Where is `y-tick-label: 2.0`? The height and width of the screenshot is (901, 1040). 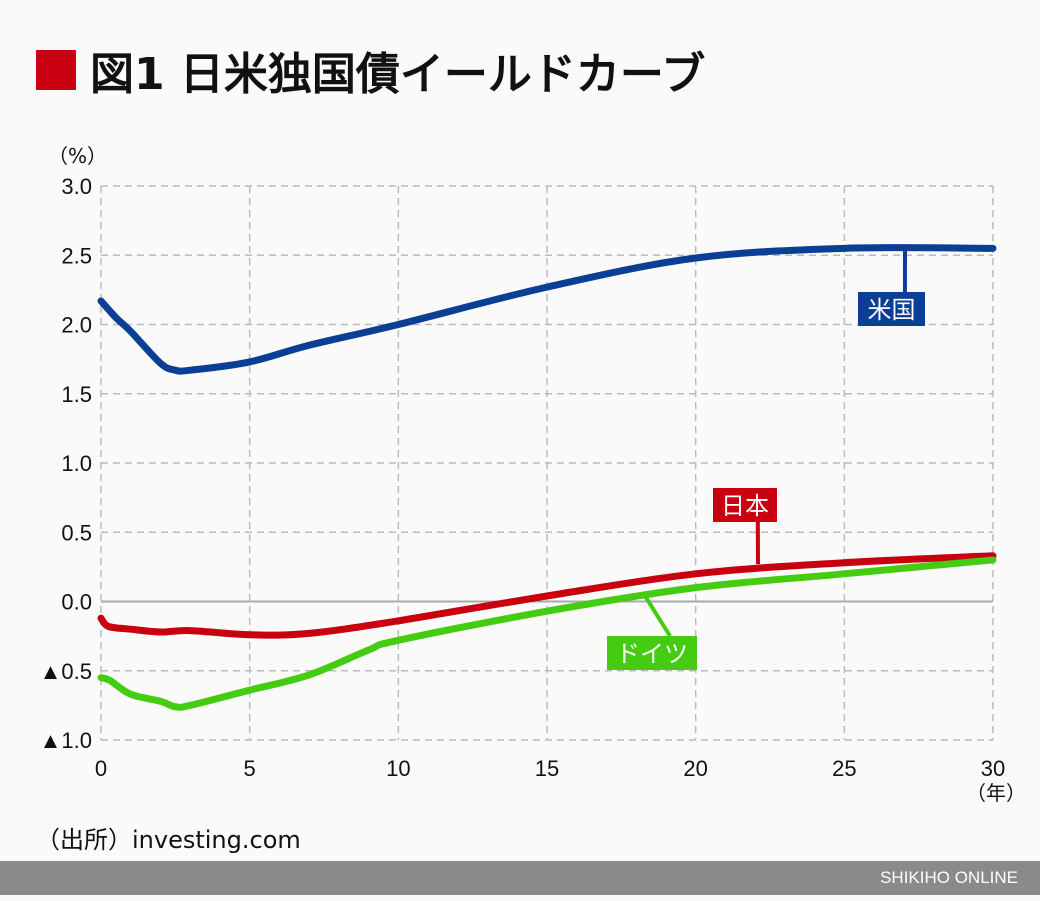 y-tick-label: 2.0 is located at coordinates (76, 325).